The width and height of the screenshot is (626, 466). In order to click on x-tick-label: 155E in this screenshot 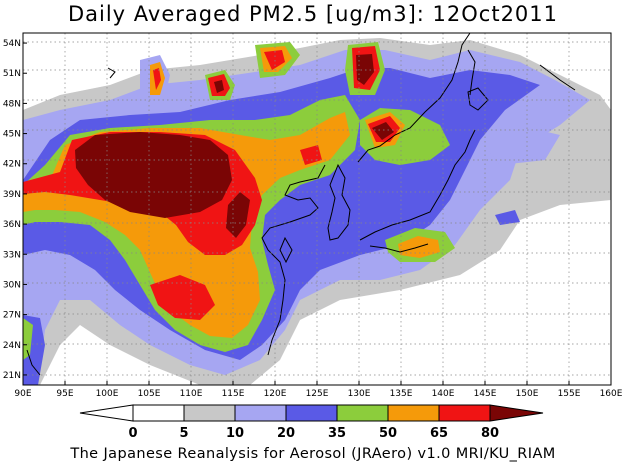, I will do `click(569, 394)`.